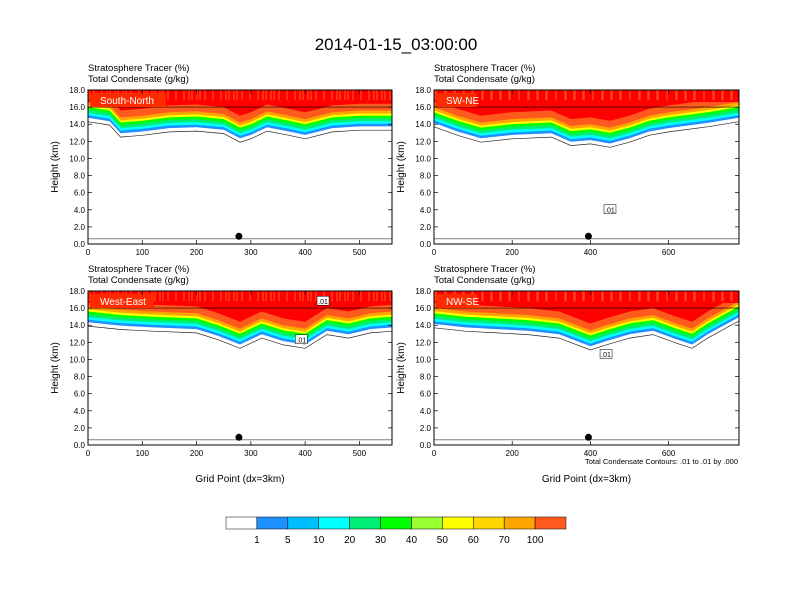  What do you see at coordinates (443, 540) in the screenshot?
I see `colorbar-label: 50` at bounding box center [443, 540].